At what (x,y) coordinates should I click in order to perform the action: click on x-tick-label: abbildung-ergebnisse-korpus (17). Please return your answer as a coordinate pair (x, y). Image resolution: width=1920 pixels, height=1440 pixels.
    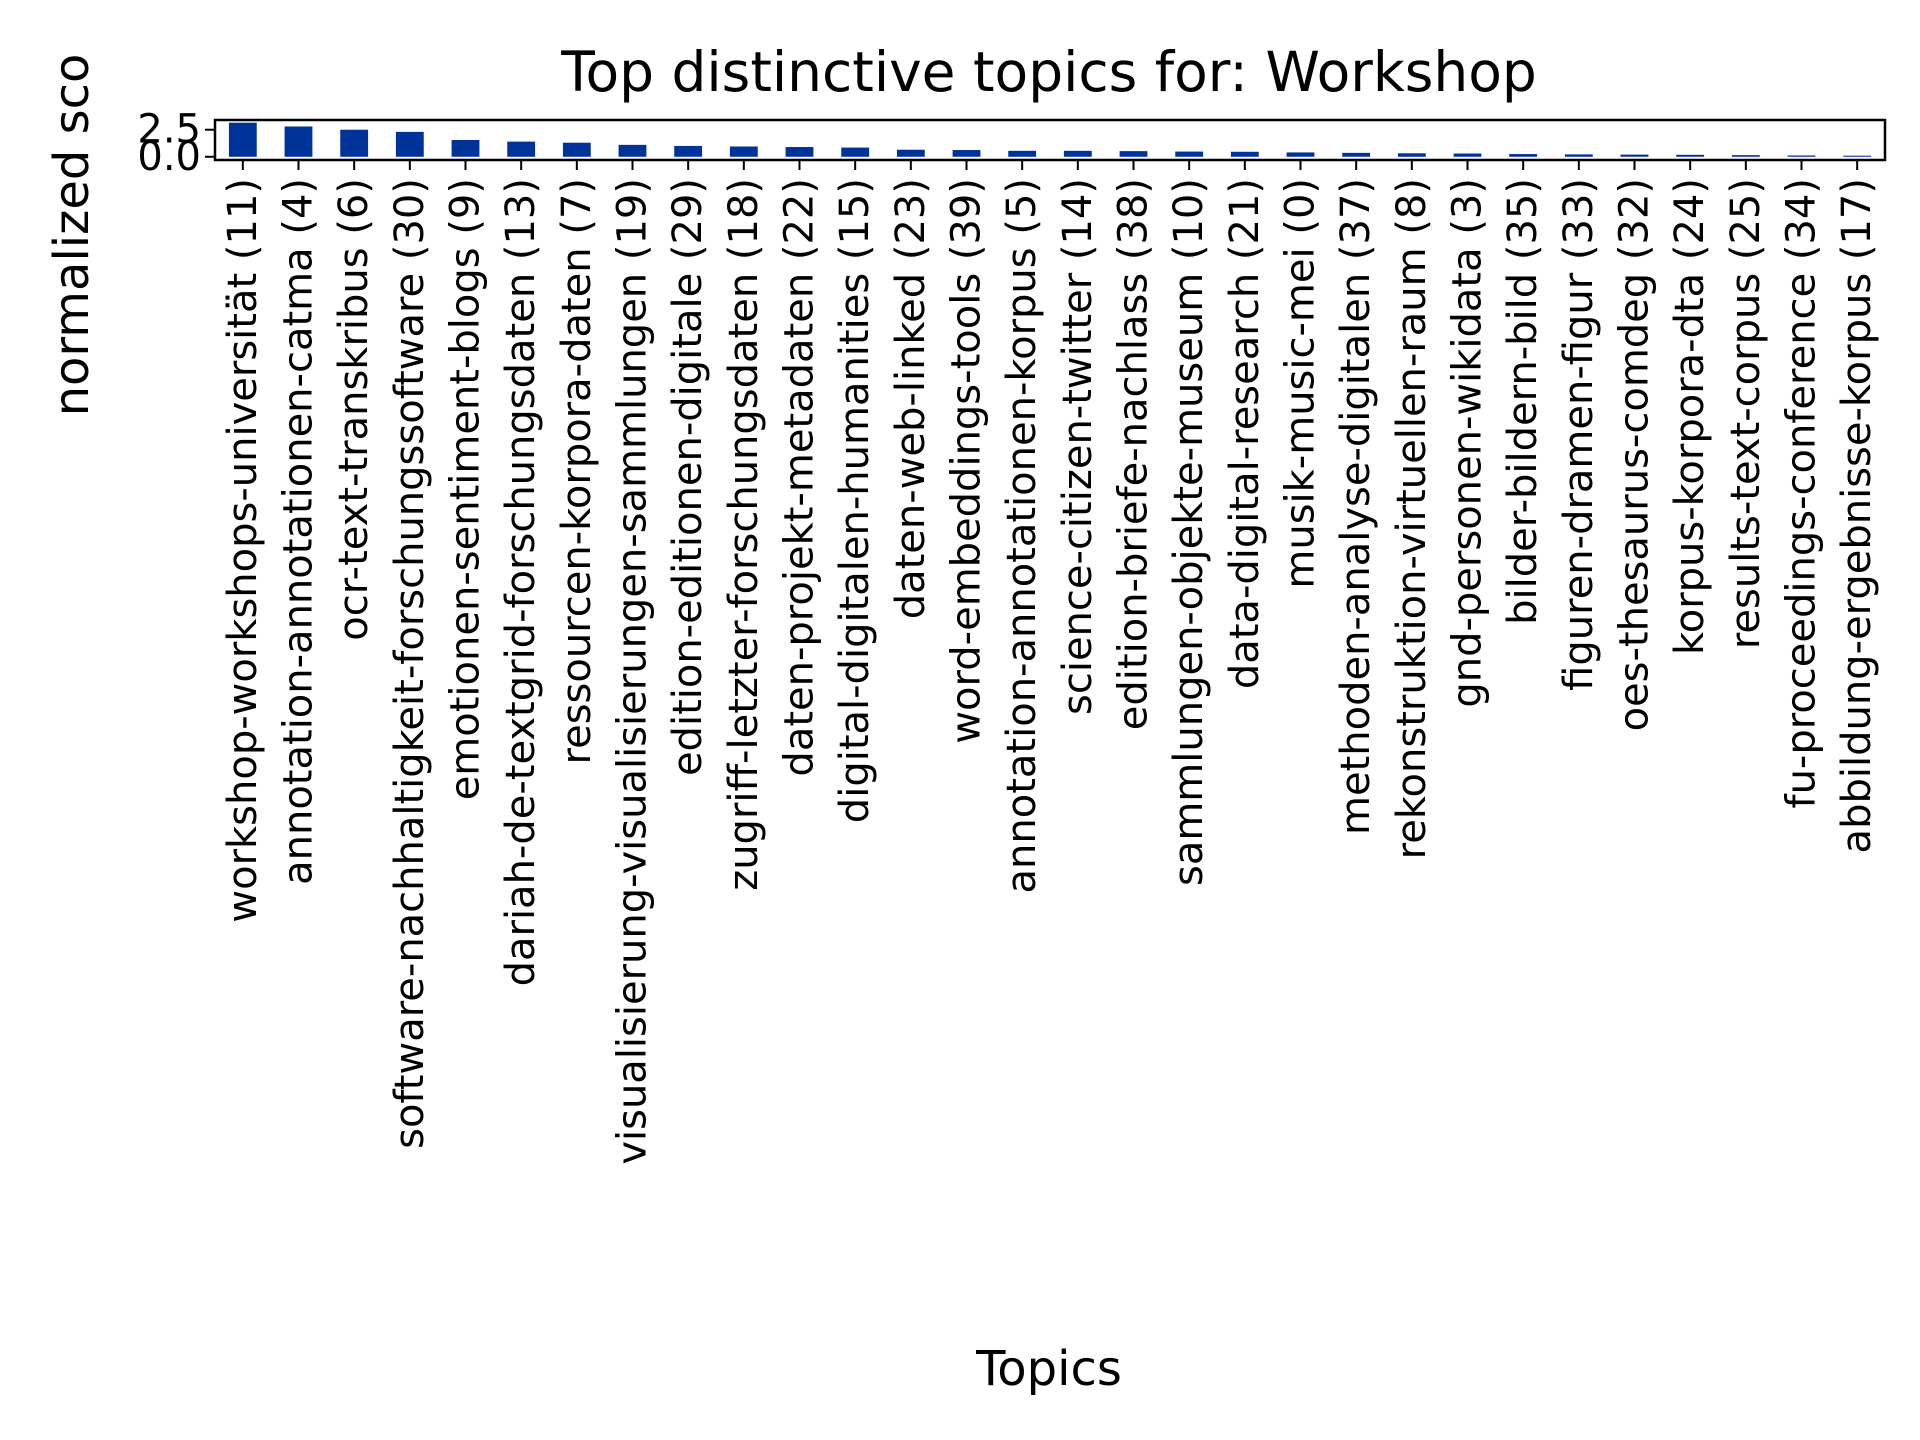
    Looking at the image, I should click on (1857, 515).